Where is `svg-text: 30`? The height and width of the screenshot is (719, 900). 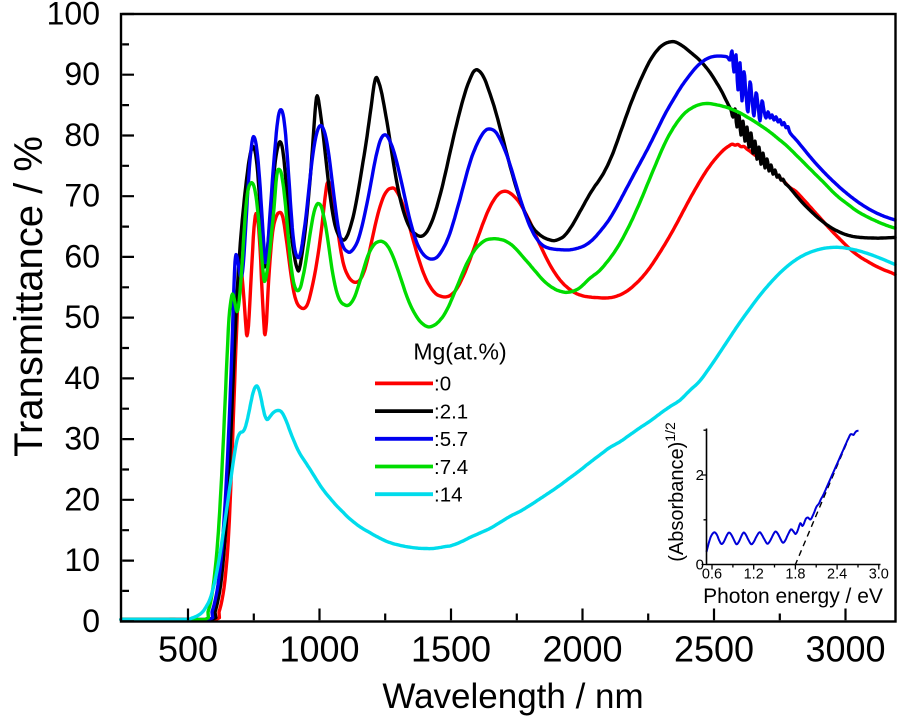 svg-text: 30 is located at coordinates (82, 439).